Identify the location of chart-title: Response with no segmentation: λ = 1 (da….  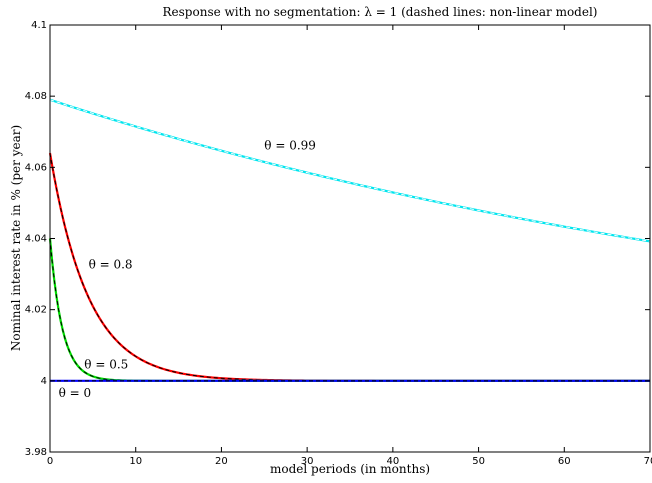
(380, 12).